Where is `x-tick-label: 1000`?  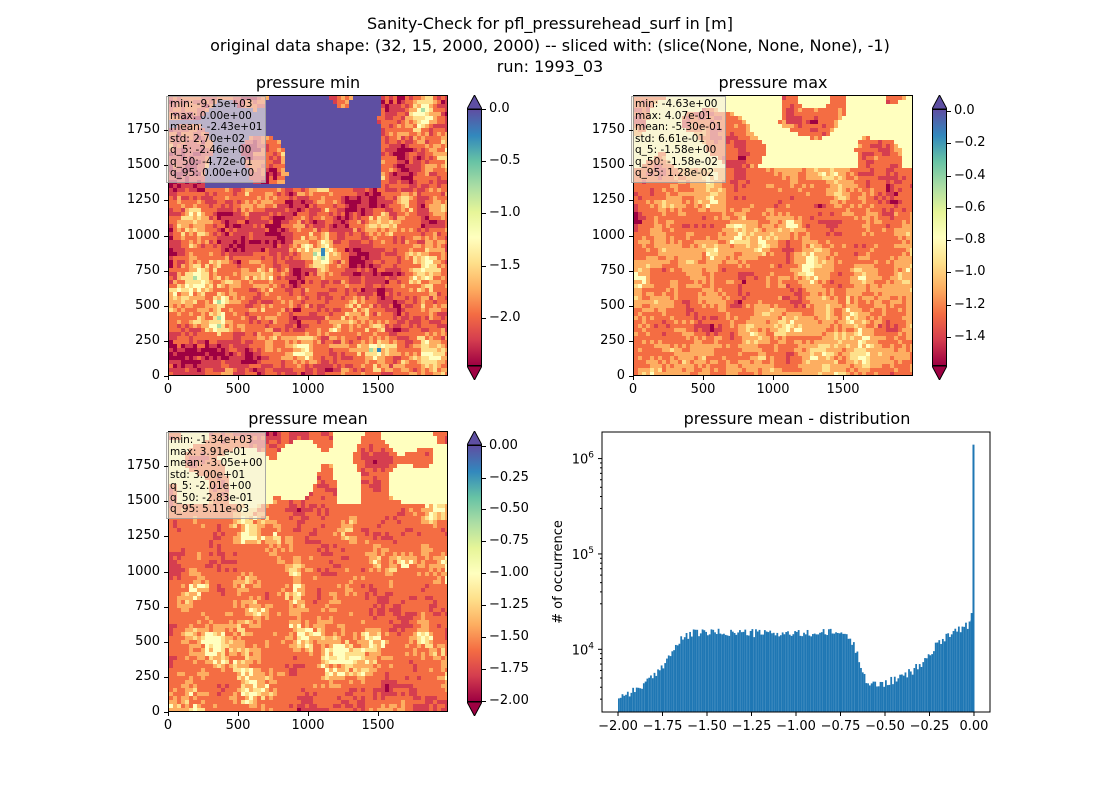 x-tick-label: 1000 is located at coordinates (308, 725).